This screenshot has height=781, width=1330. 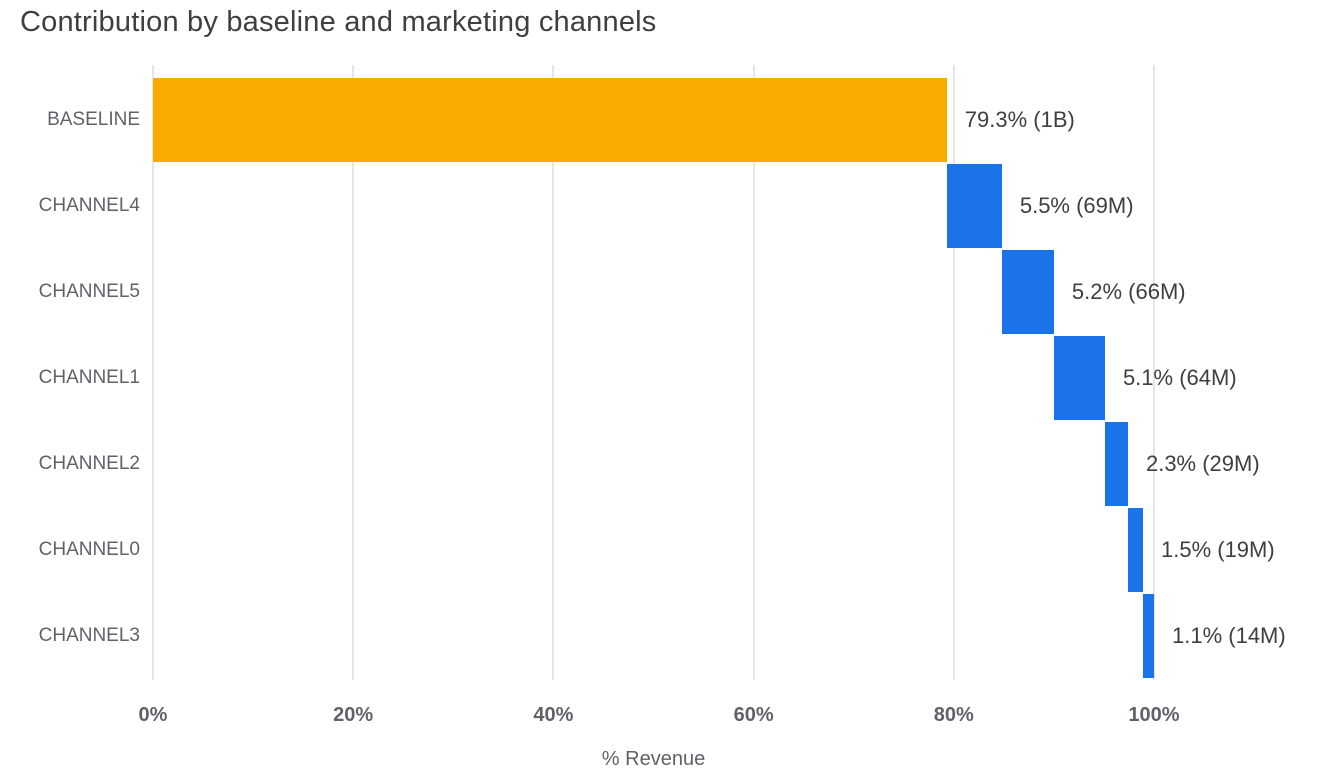 What do you see at coordinates (353, 715) in the screenshot?
I see `x-tick-label: 20%` at bounding box center [353, 715].